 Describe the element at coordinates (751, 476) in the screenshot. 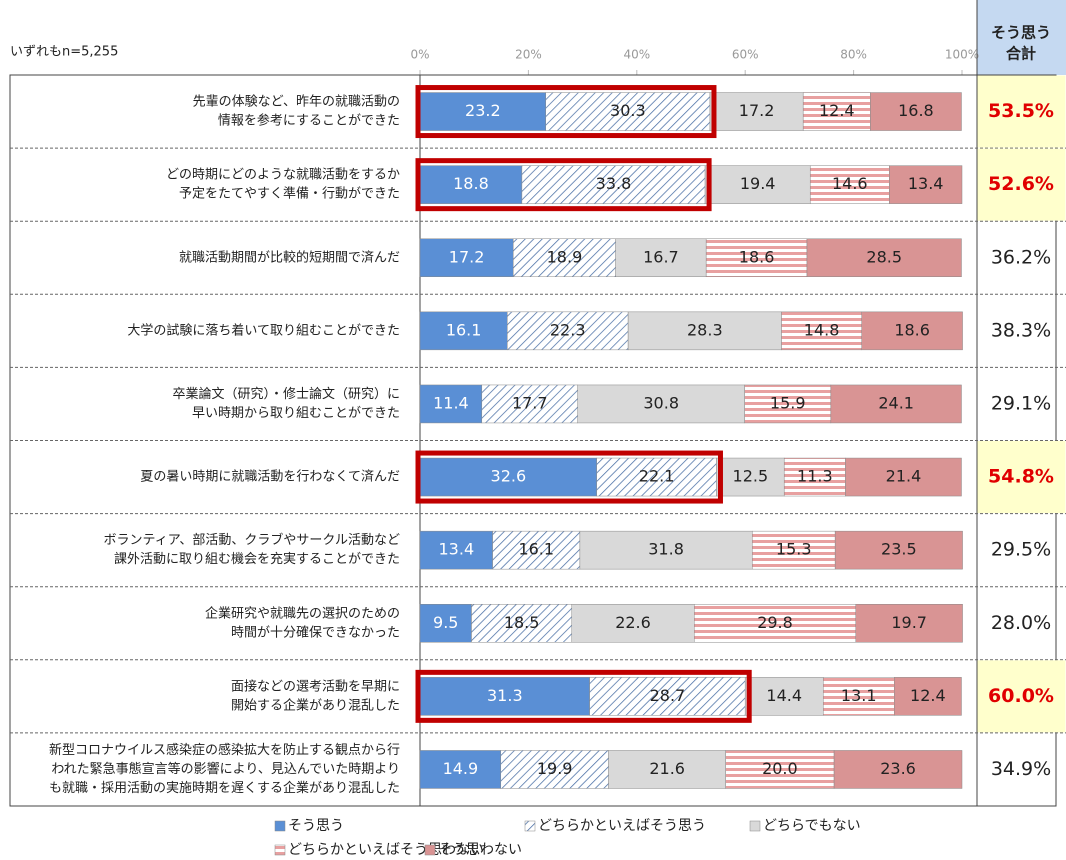

I see `data-label: 12.5` at that location.